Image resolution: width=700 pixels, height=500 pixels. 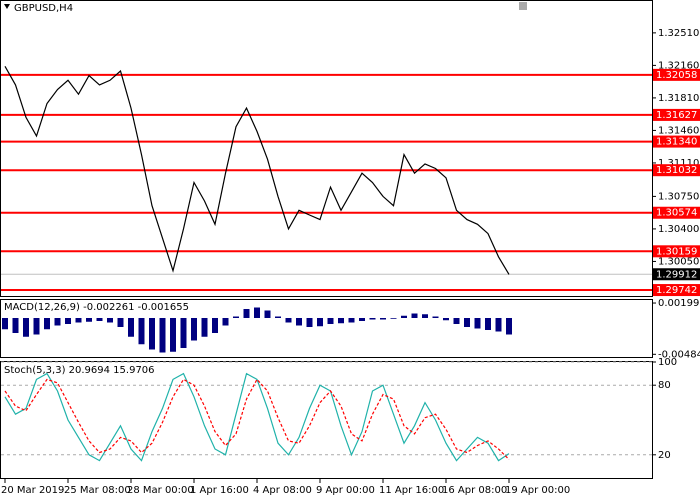 I want to click on level-label: 1.31340, so click(x=676, y=142).